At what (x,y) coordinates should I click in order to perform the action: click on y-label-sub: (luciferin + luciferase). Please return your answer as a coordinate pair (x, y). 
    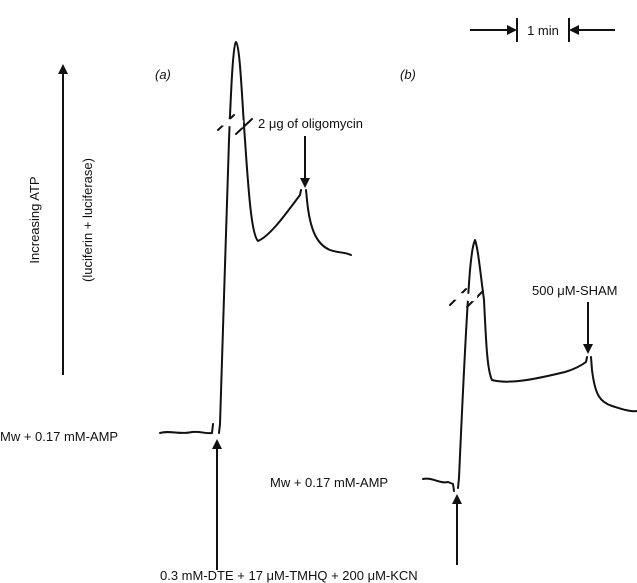
    Looking at the image, I should click on (87, 220).